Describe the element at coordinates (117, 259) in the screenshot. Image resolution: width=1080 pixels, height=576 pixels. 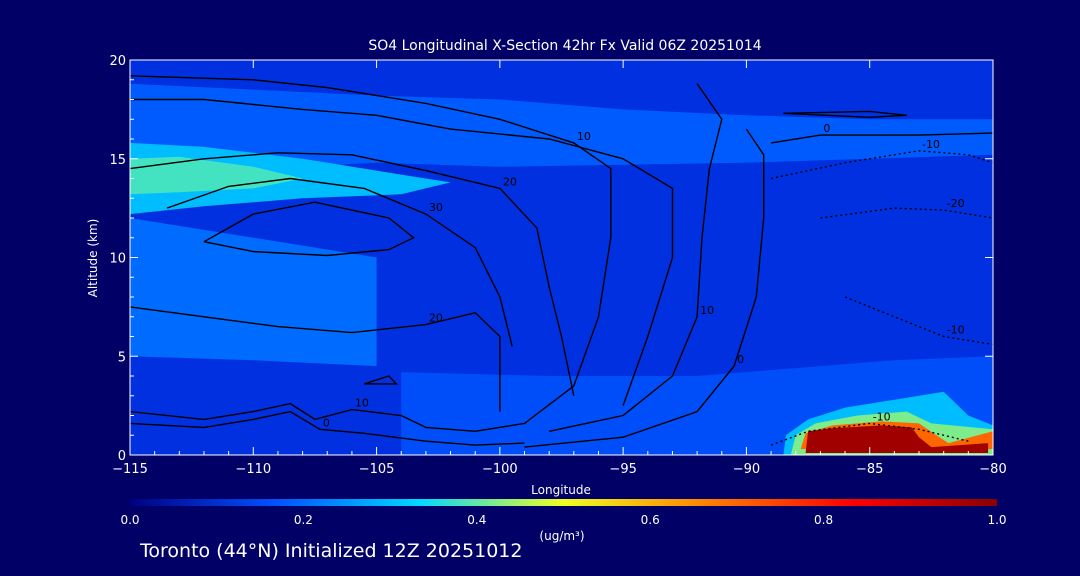
I see `y-tick-label: 10` at that location.